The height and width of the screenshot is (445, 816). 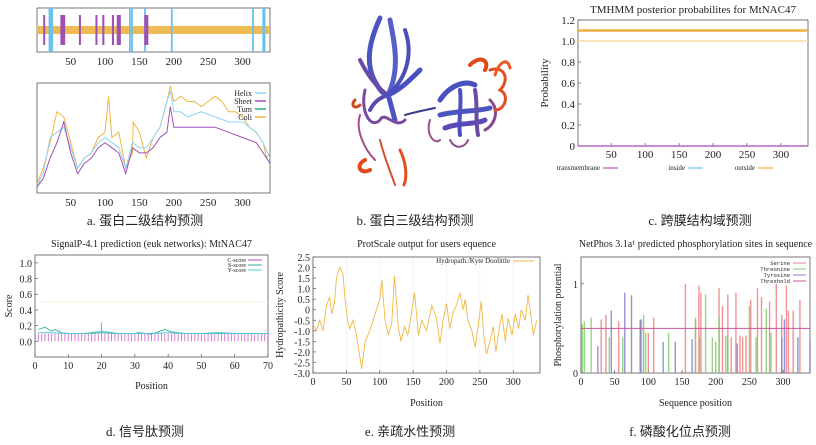 What do you see at coordinates (307, 311) in the screenshot?
I see `y-tick-label: 0` at bounding box center [307, 311].